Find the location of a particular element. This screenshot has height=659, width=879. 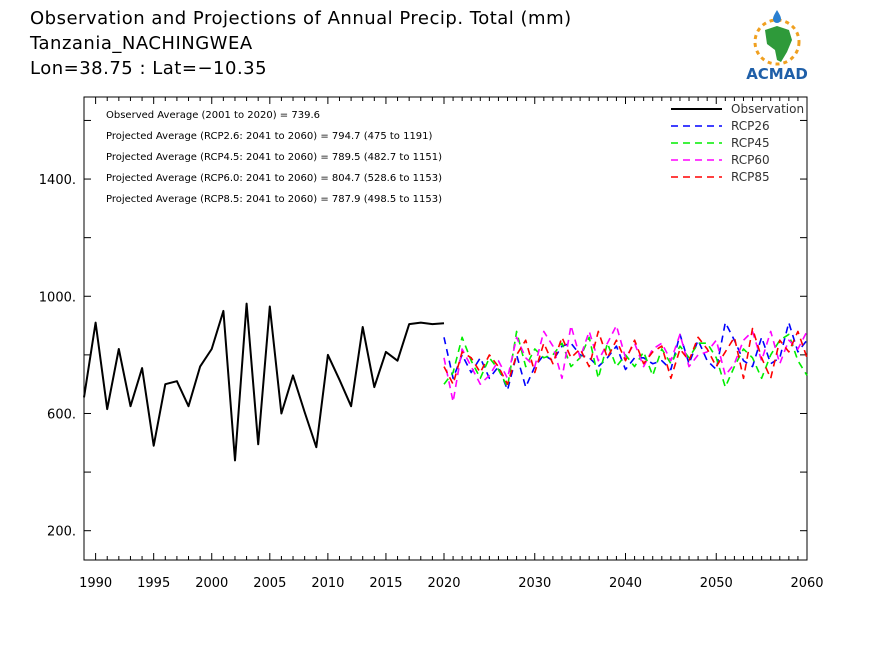

x-tick-label: 2000 is located at coordinates (211, 583).